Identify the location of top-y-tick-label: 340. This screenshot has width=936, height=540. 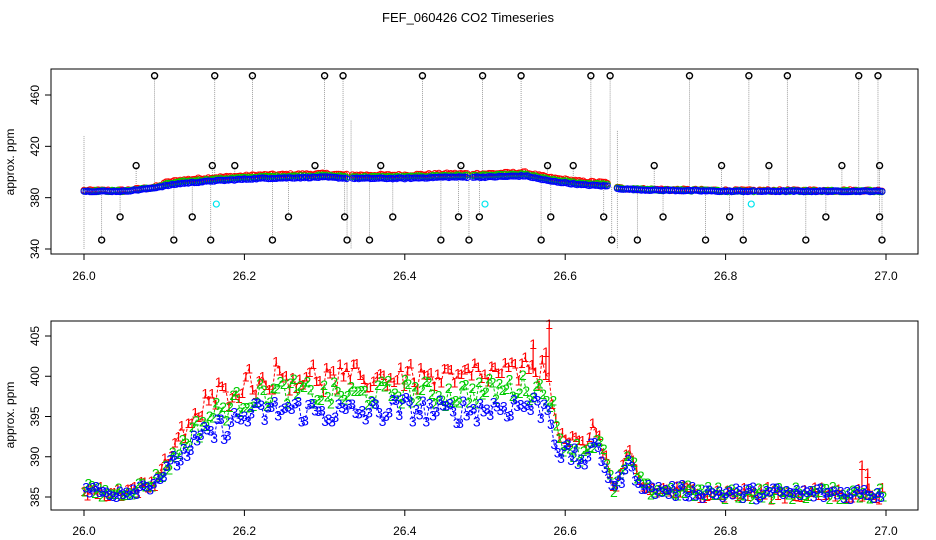
(35, 249).